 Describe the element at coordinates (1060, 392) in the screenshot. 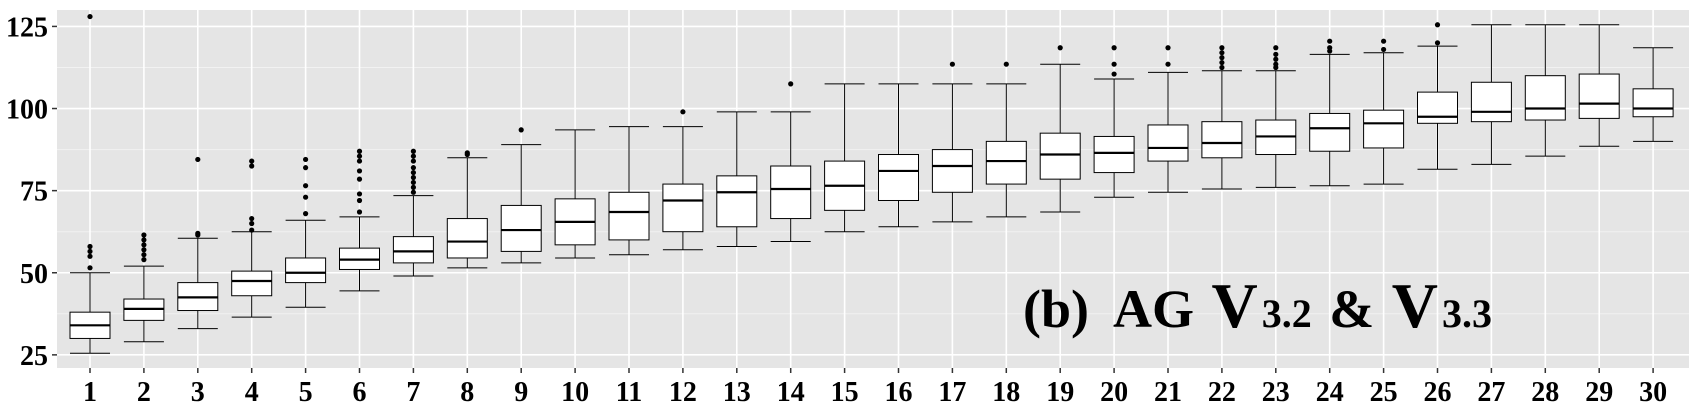

I see `x-tick-label: 19` at that location.